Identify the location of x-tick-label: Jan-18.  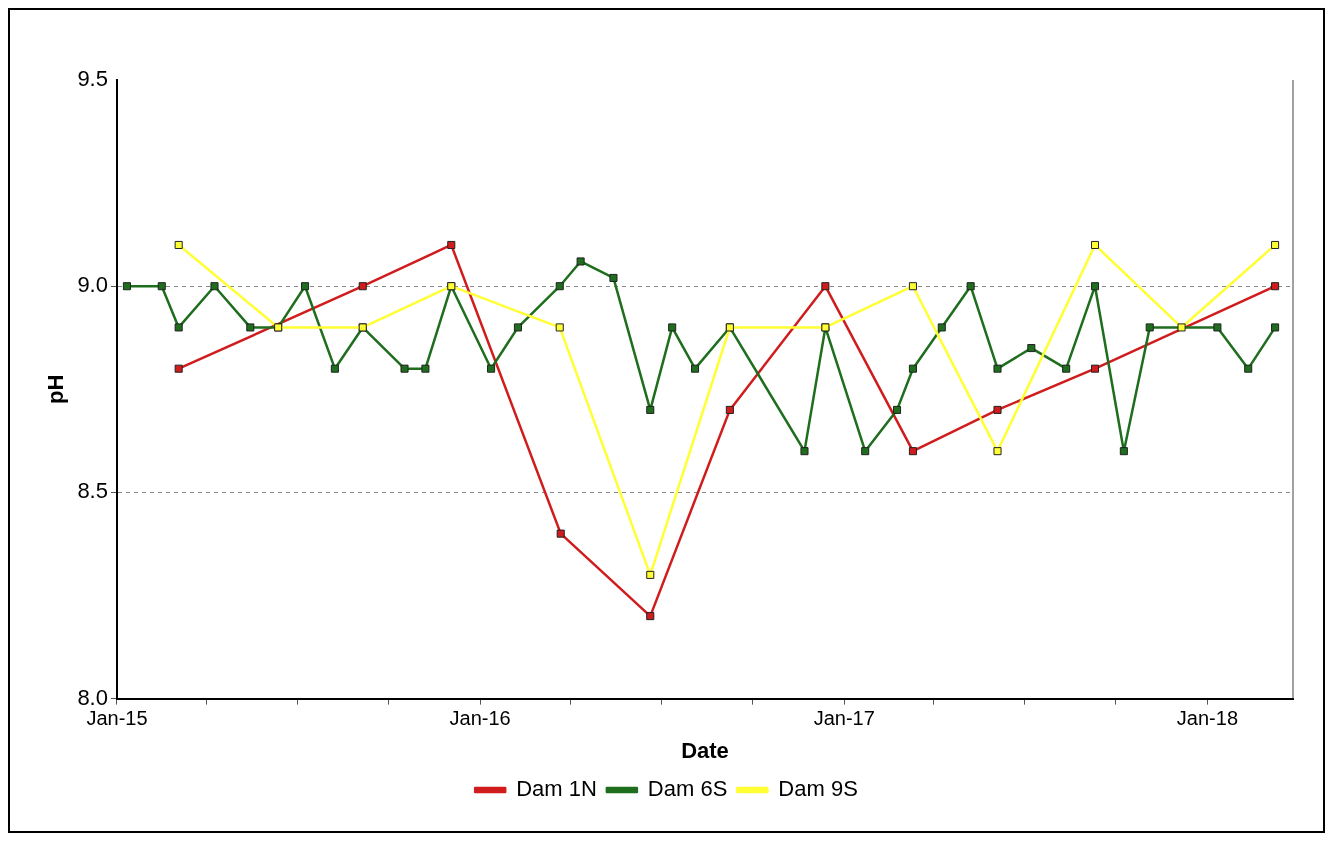
(1207, 718).